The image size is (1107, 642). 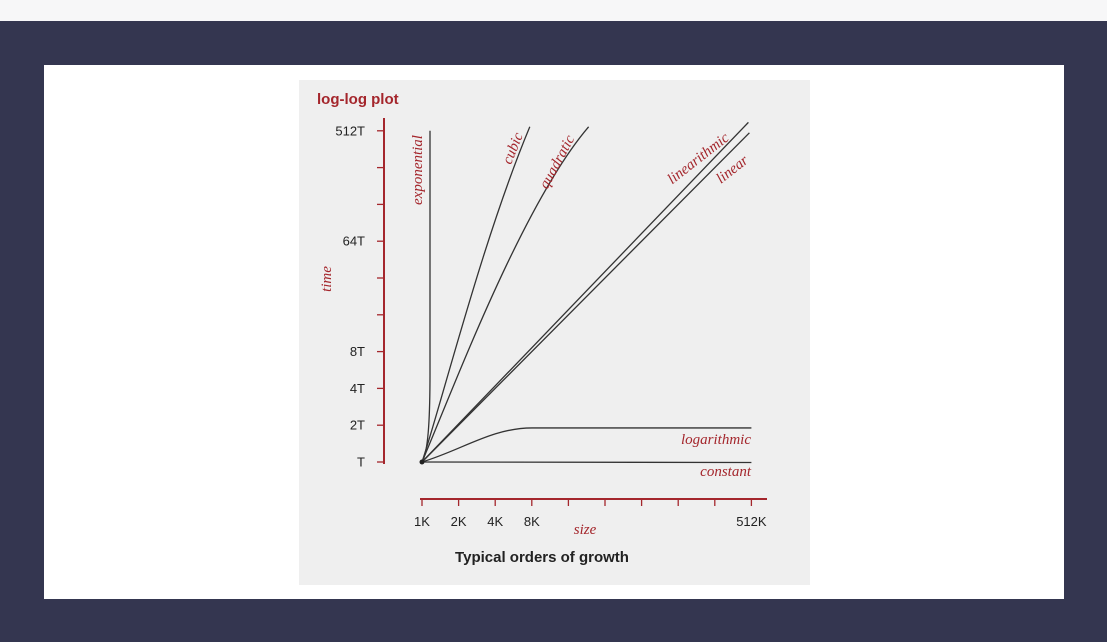 I want to click on x-tick-label: 2K, so click(x=459, y=521).